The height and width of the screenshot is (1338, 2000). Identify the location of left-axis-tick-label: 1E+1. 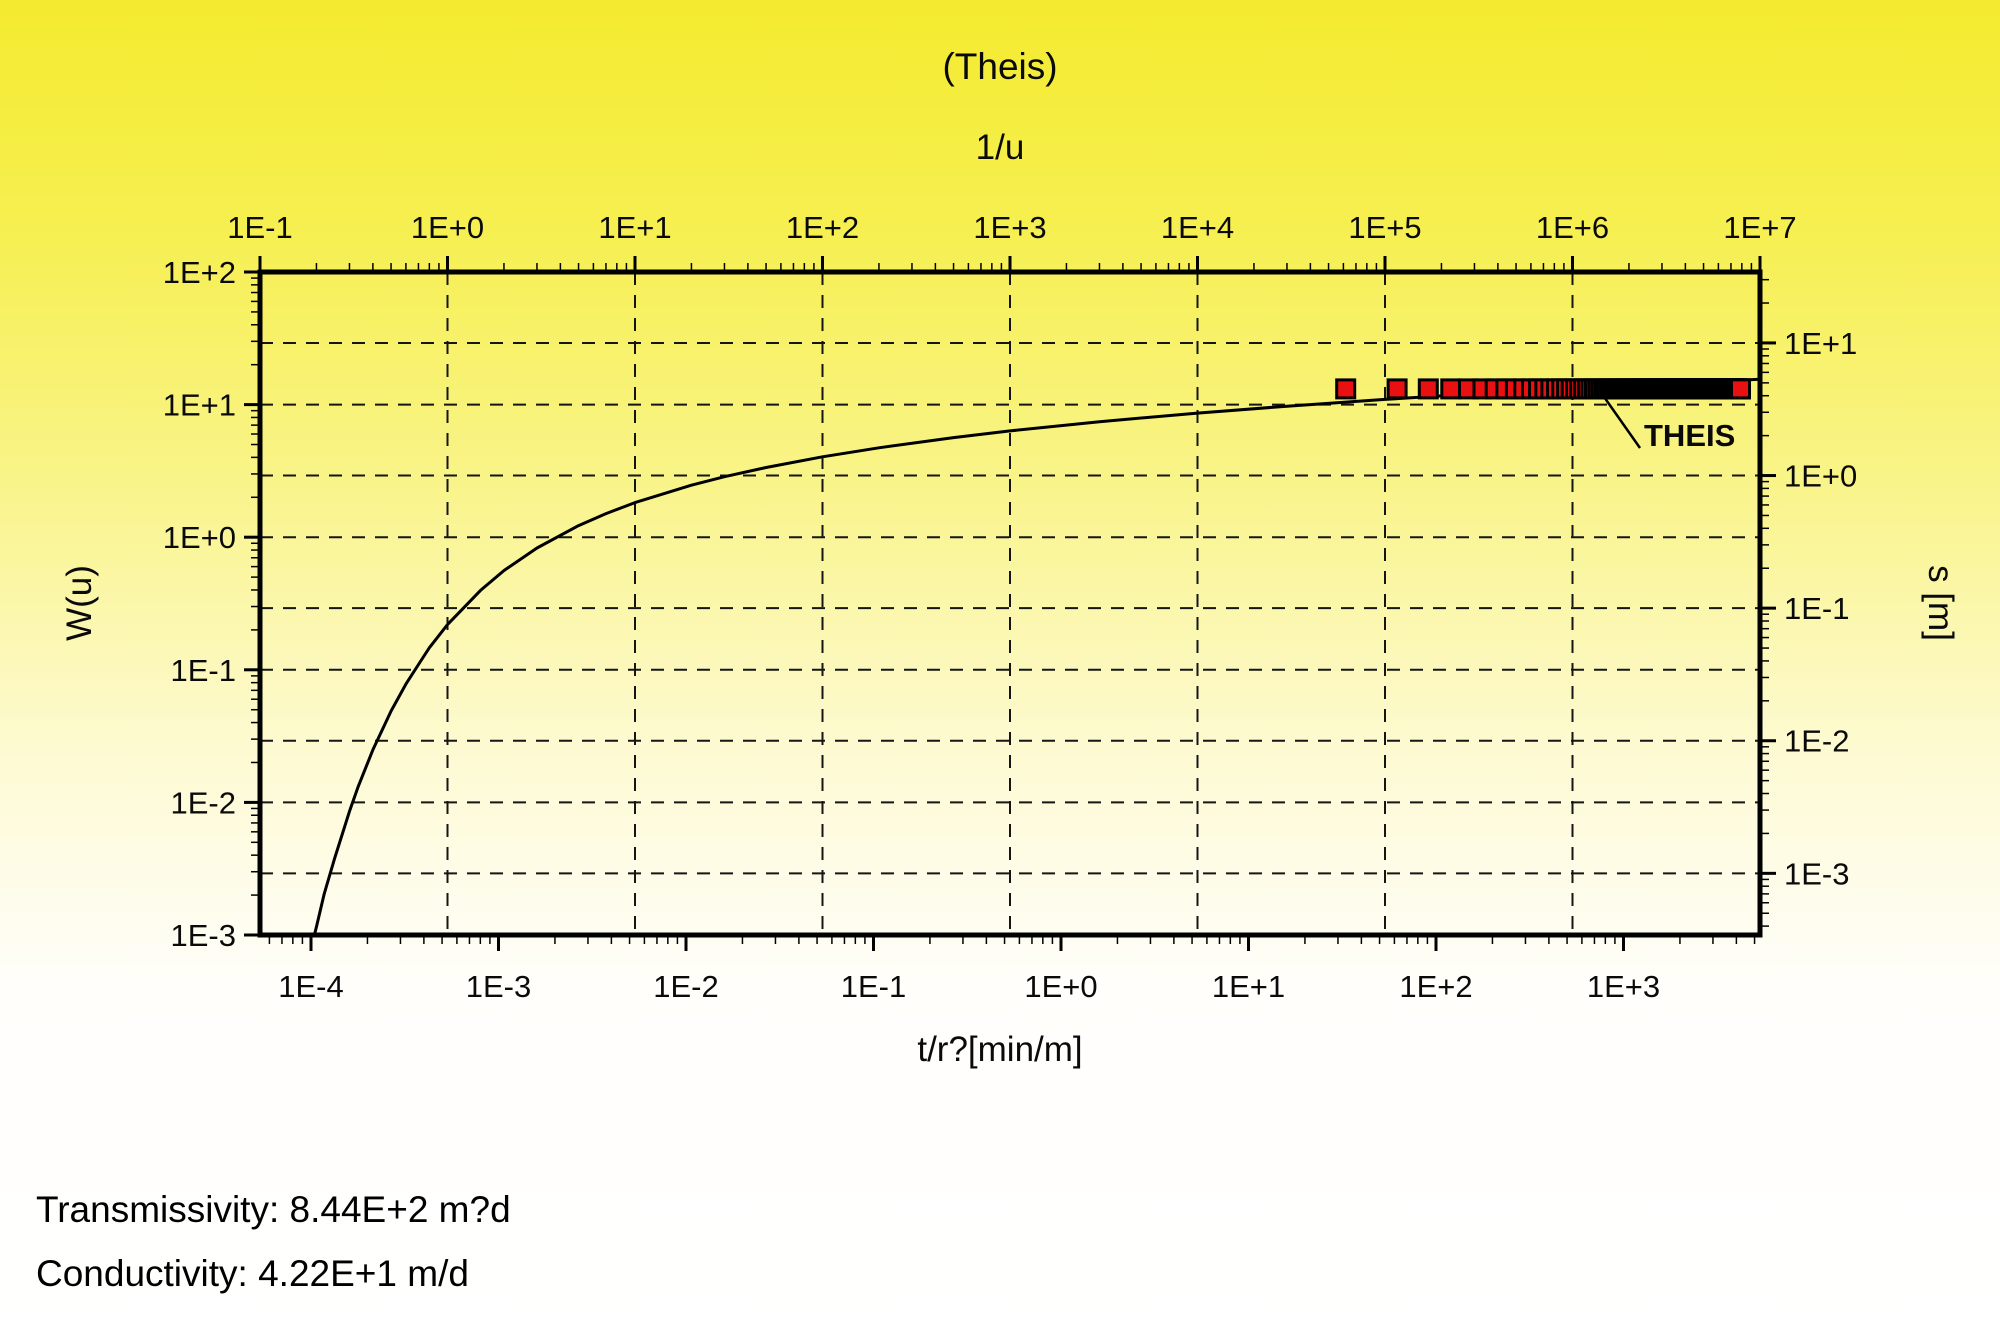
(199, 405).